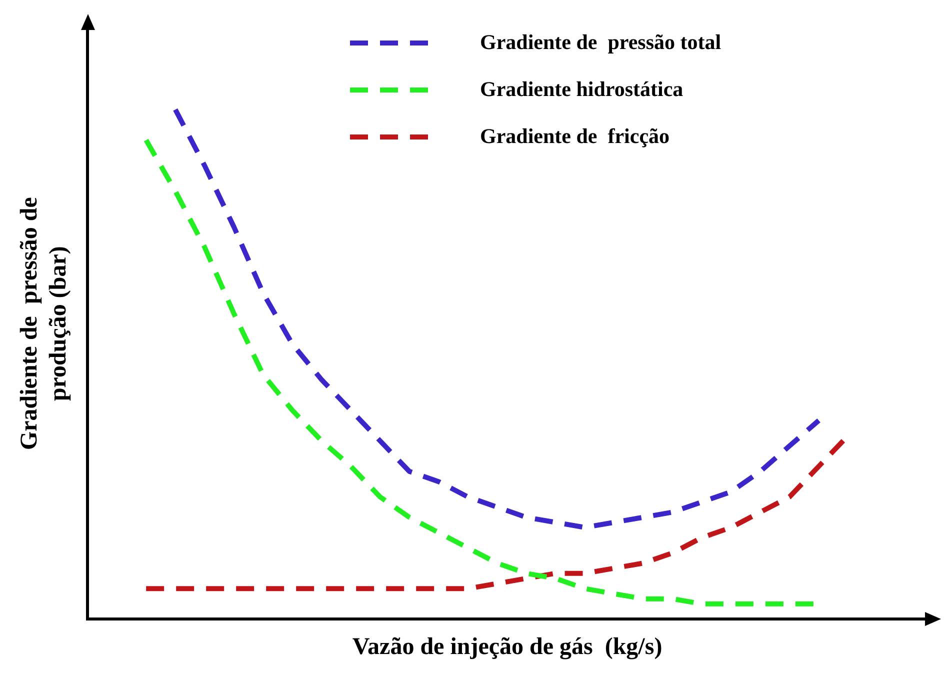 The image size is (949, 674). Describe the element at coordinates (575, 136) in the screenshot. I see `legend-label: Gradiente de fricção` at that location.